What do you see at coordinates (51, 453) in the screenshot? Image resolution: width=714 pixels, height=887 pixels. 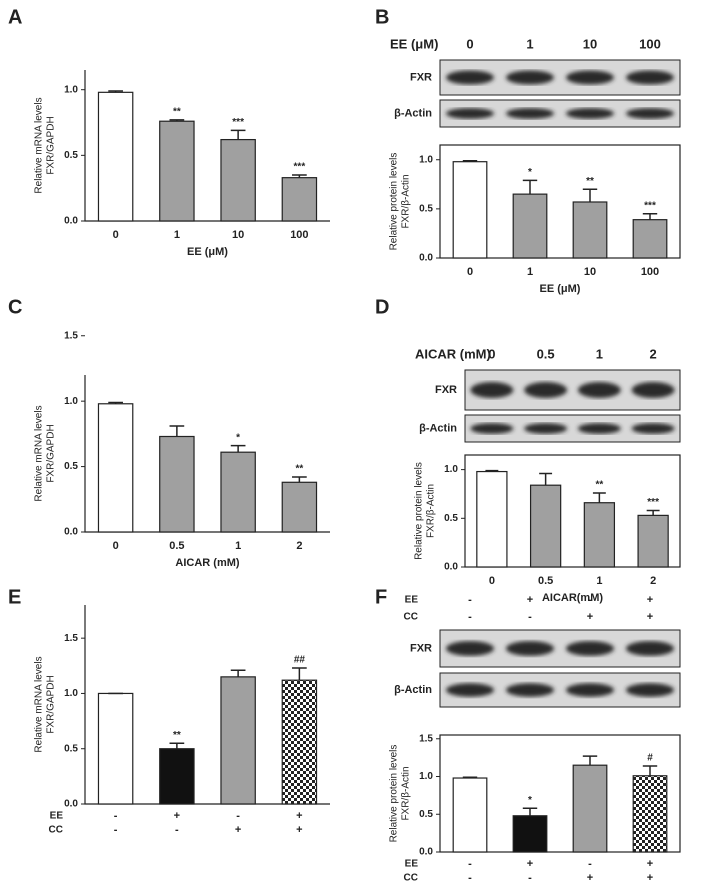 I see `y-axis-label: FXR/GAPDH` at bounding box center [51, 453].